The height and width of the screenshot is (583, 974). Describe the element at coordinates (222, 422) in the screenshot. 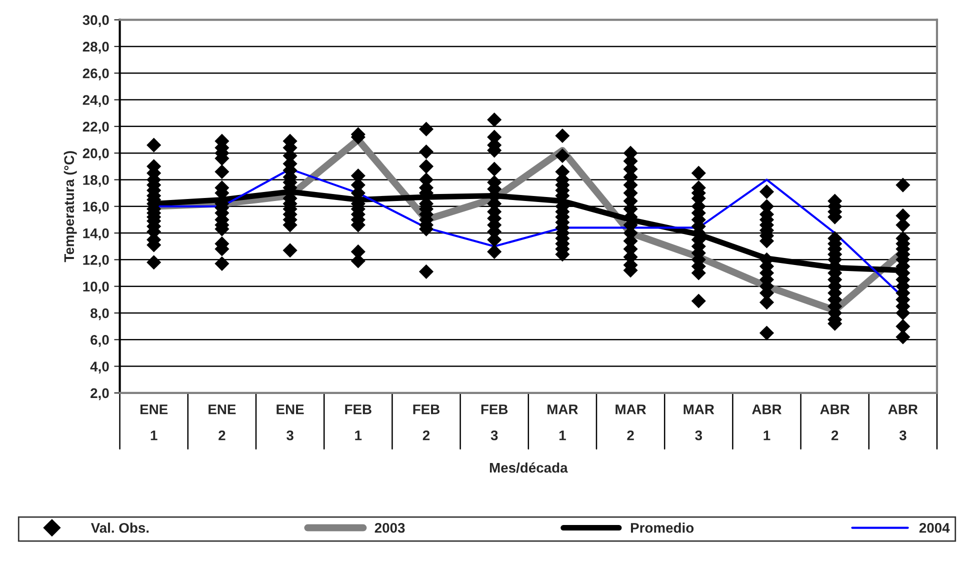

I see `x-tick-label: ENE 2` at that location.